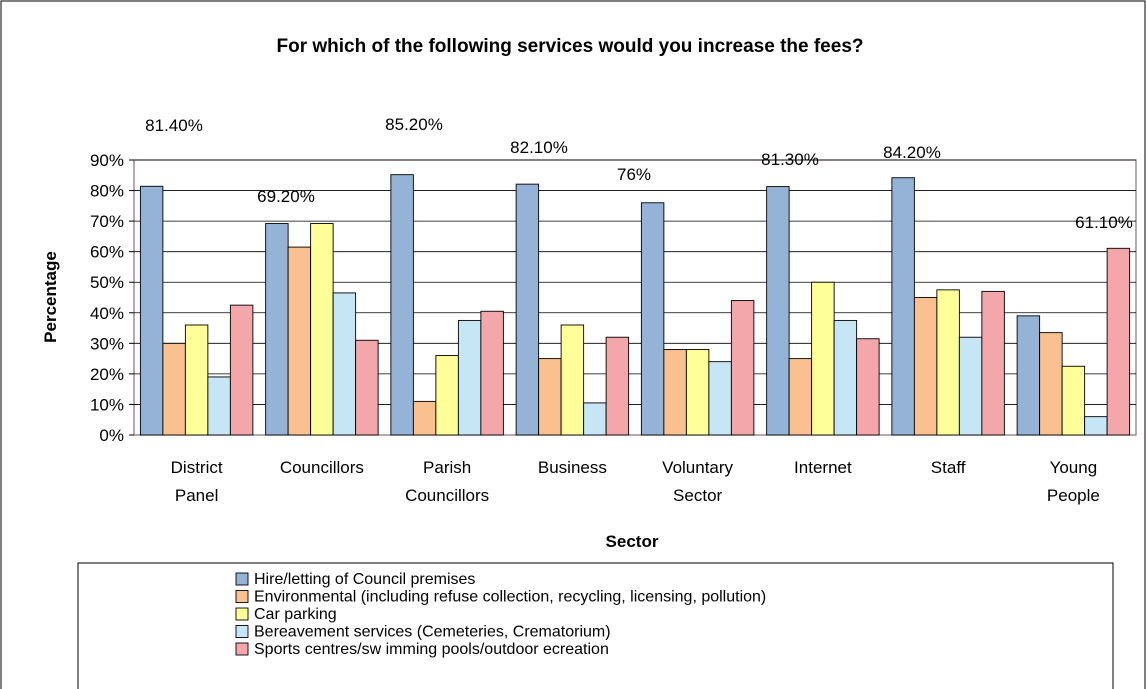 This screenshot has width=1146, height=689. Describe the element at coordinates (107, 374) in the screenshot. I see `y-tick-label: 20%` at that location.